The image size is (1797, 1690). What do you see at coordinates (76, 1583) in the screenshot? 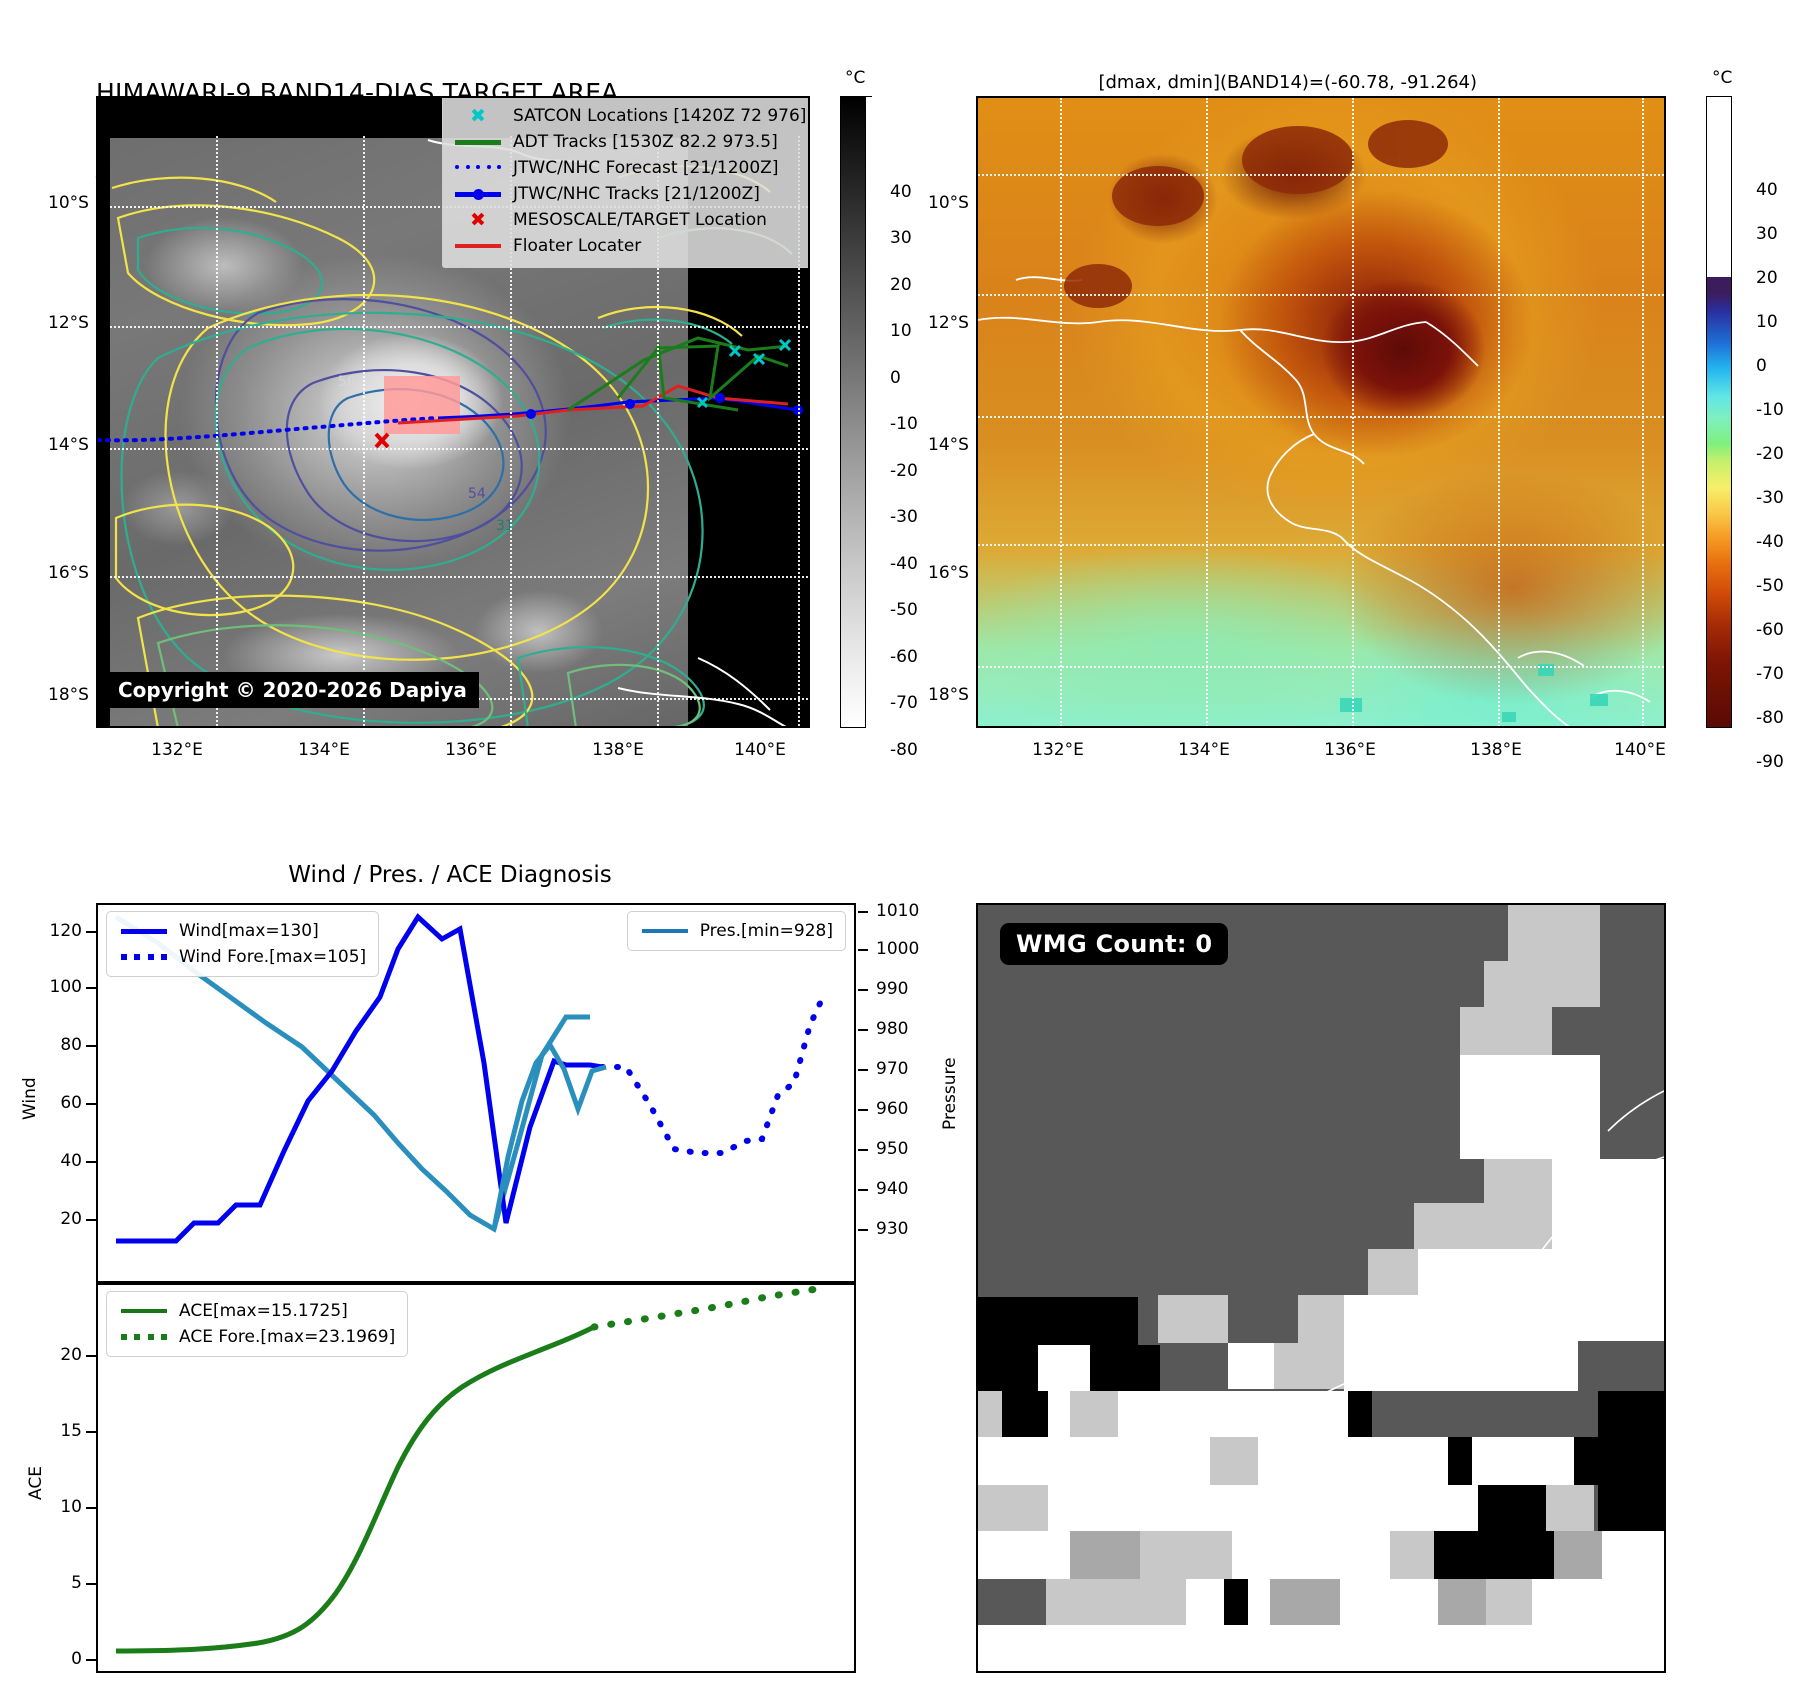
I see `y-tick: 5` at bounding box center [76, 1583].